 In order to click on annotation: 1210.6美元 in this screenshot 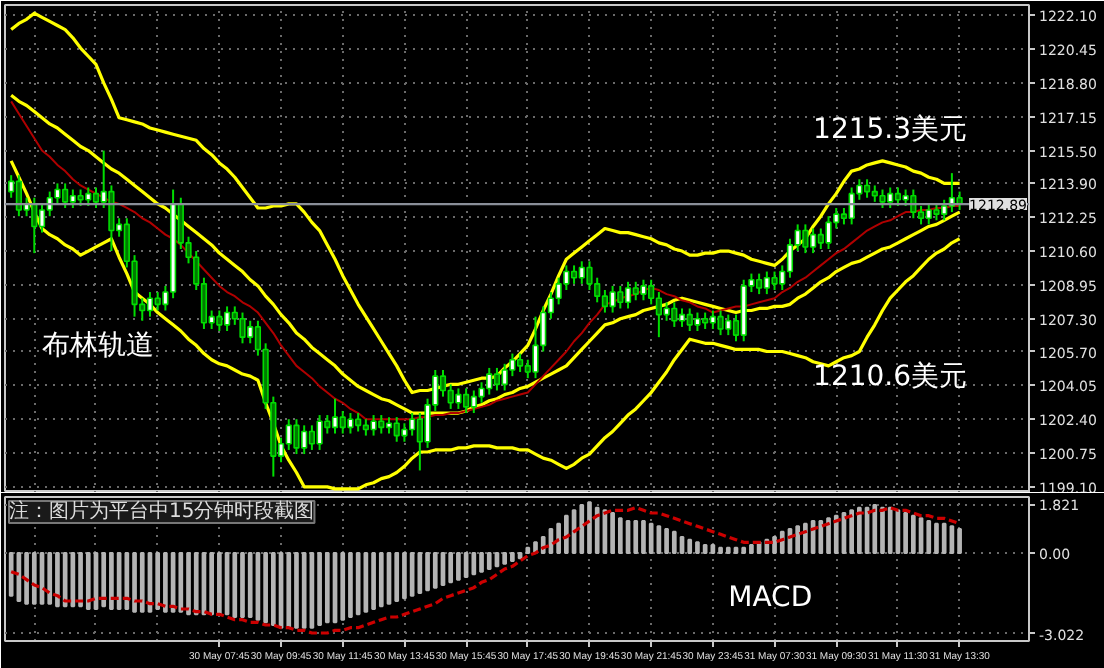, I will do `click(890, 376)`.